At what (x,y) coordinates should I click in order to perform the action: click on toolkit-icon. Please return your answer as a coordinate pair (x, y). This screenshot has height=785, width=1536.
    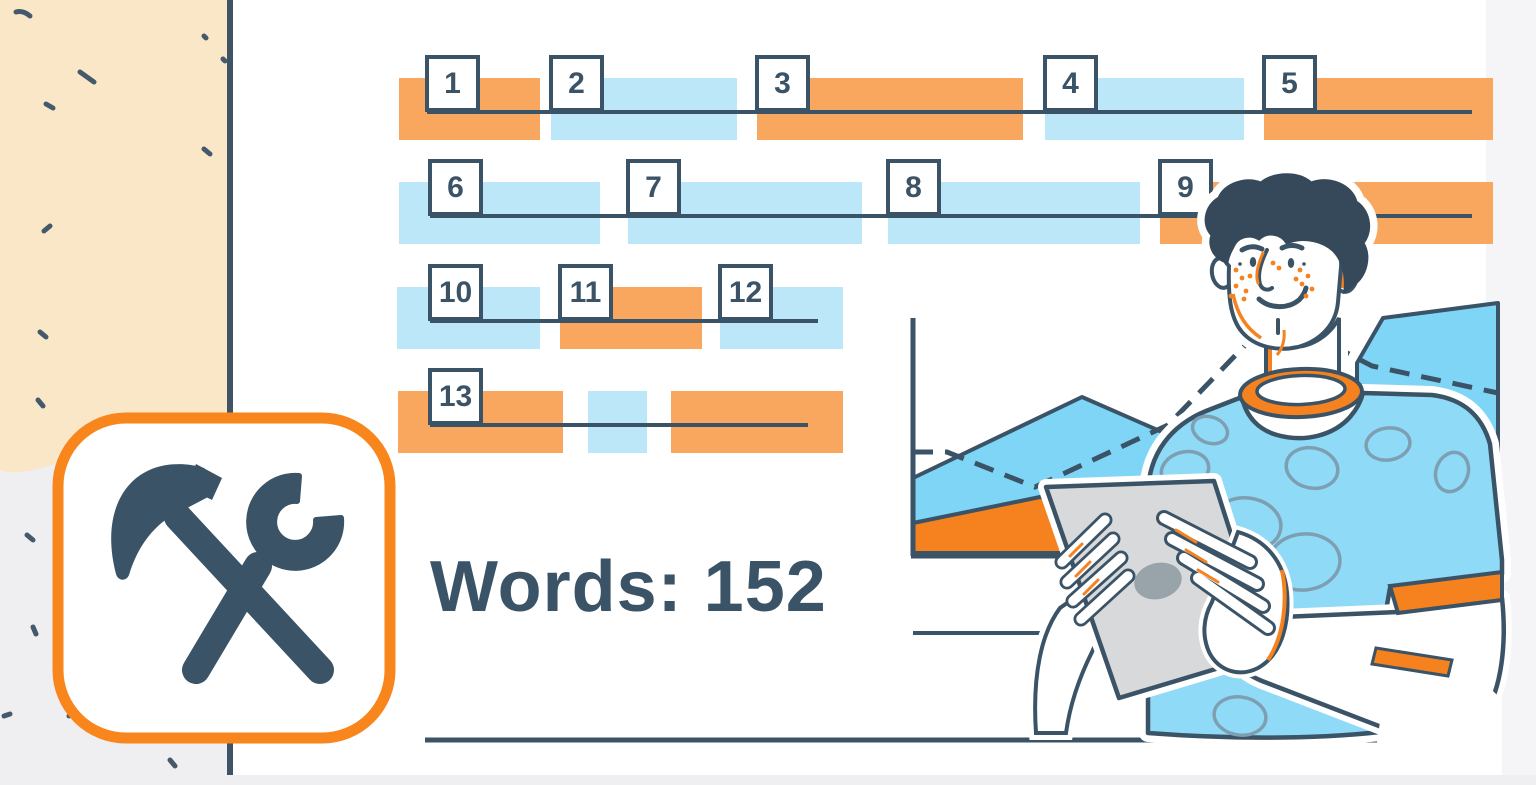
    Looking at the image, I should click on (224, 578).